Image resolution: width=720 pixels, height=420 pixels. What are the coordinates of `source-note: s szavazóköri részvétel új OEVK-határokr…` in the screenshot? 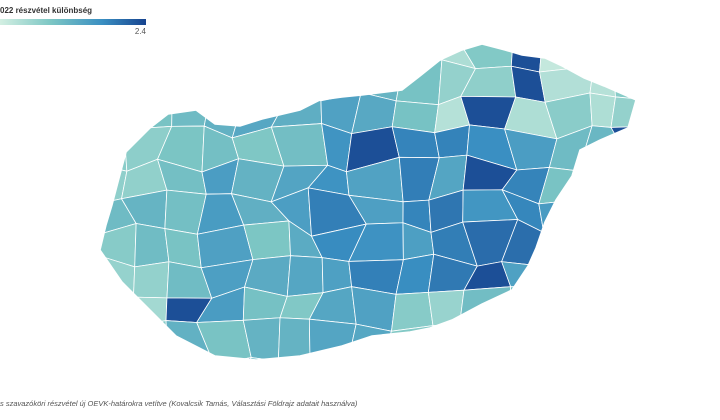 It's located at (179, 403).